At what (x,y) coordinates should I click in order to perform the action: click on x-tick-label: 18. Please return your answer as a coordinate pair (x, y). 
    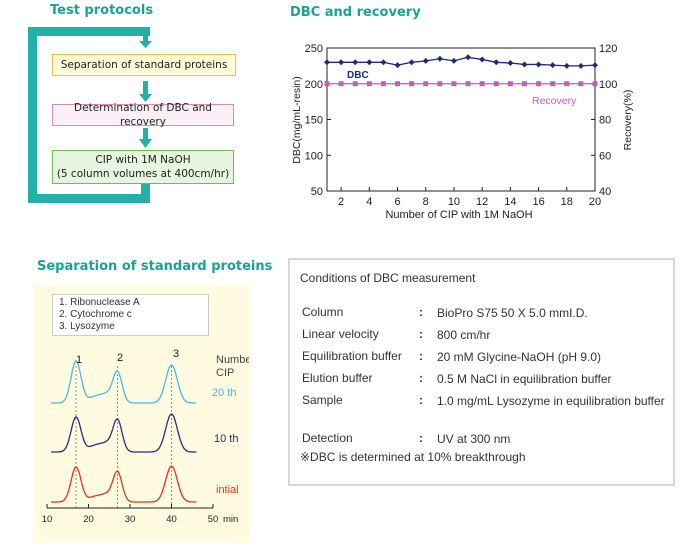
    Looking at the image, I should click on (567, 202).